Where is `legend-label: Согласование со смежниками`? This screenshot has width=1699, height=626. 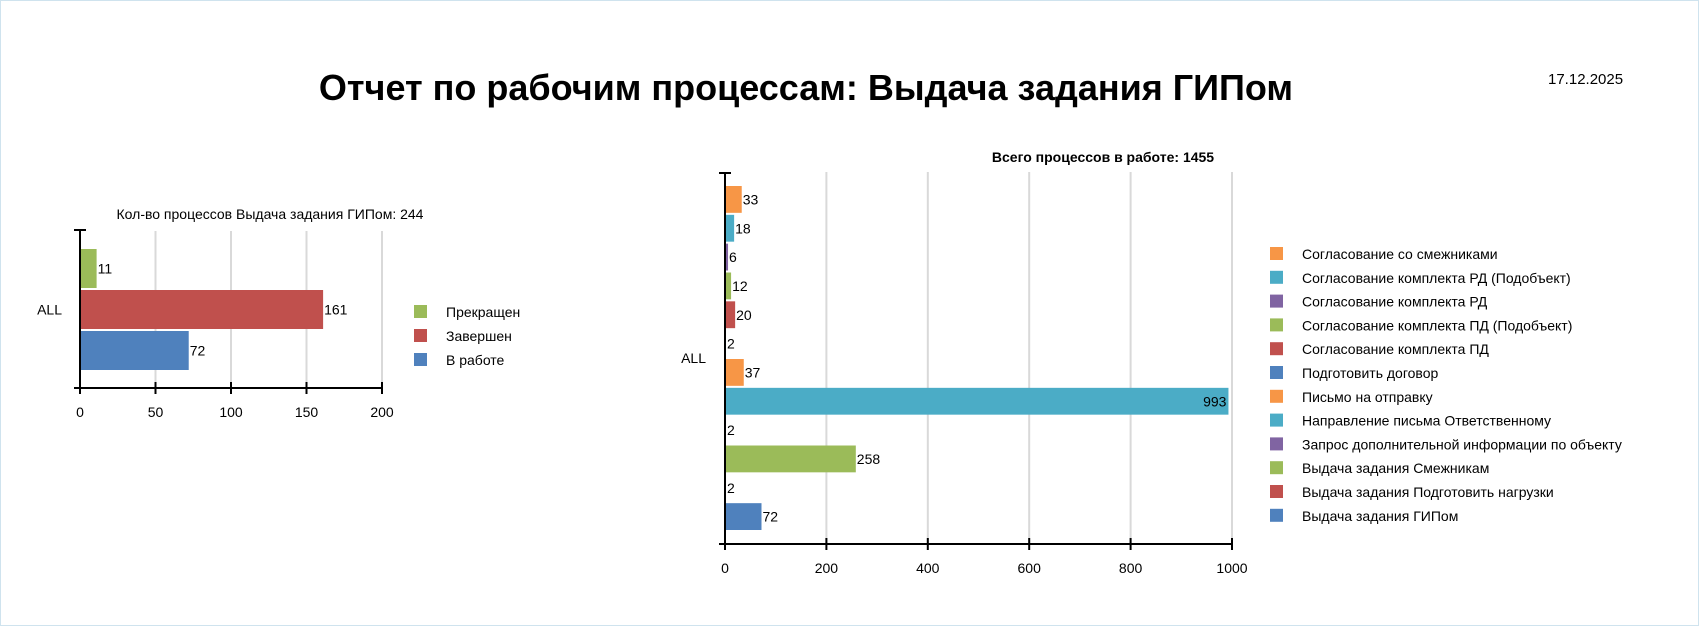
legend-label: Согласование со смежниками is located at coordinates (1400, 254).